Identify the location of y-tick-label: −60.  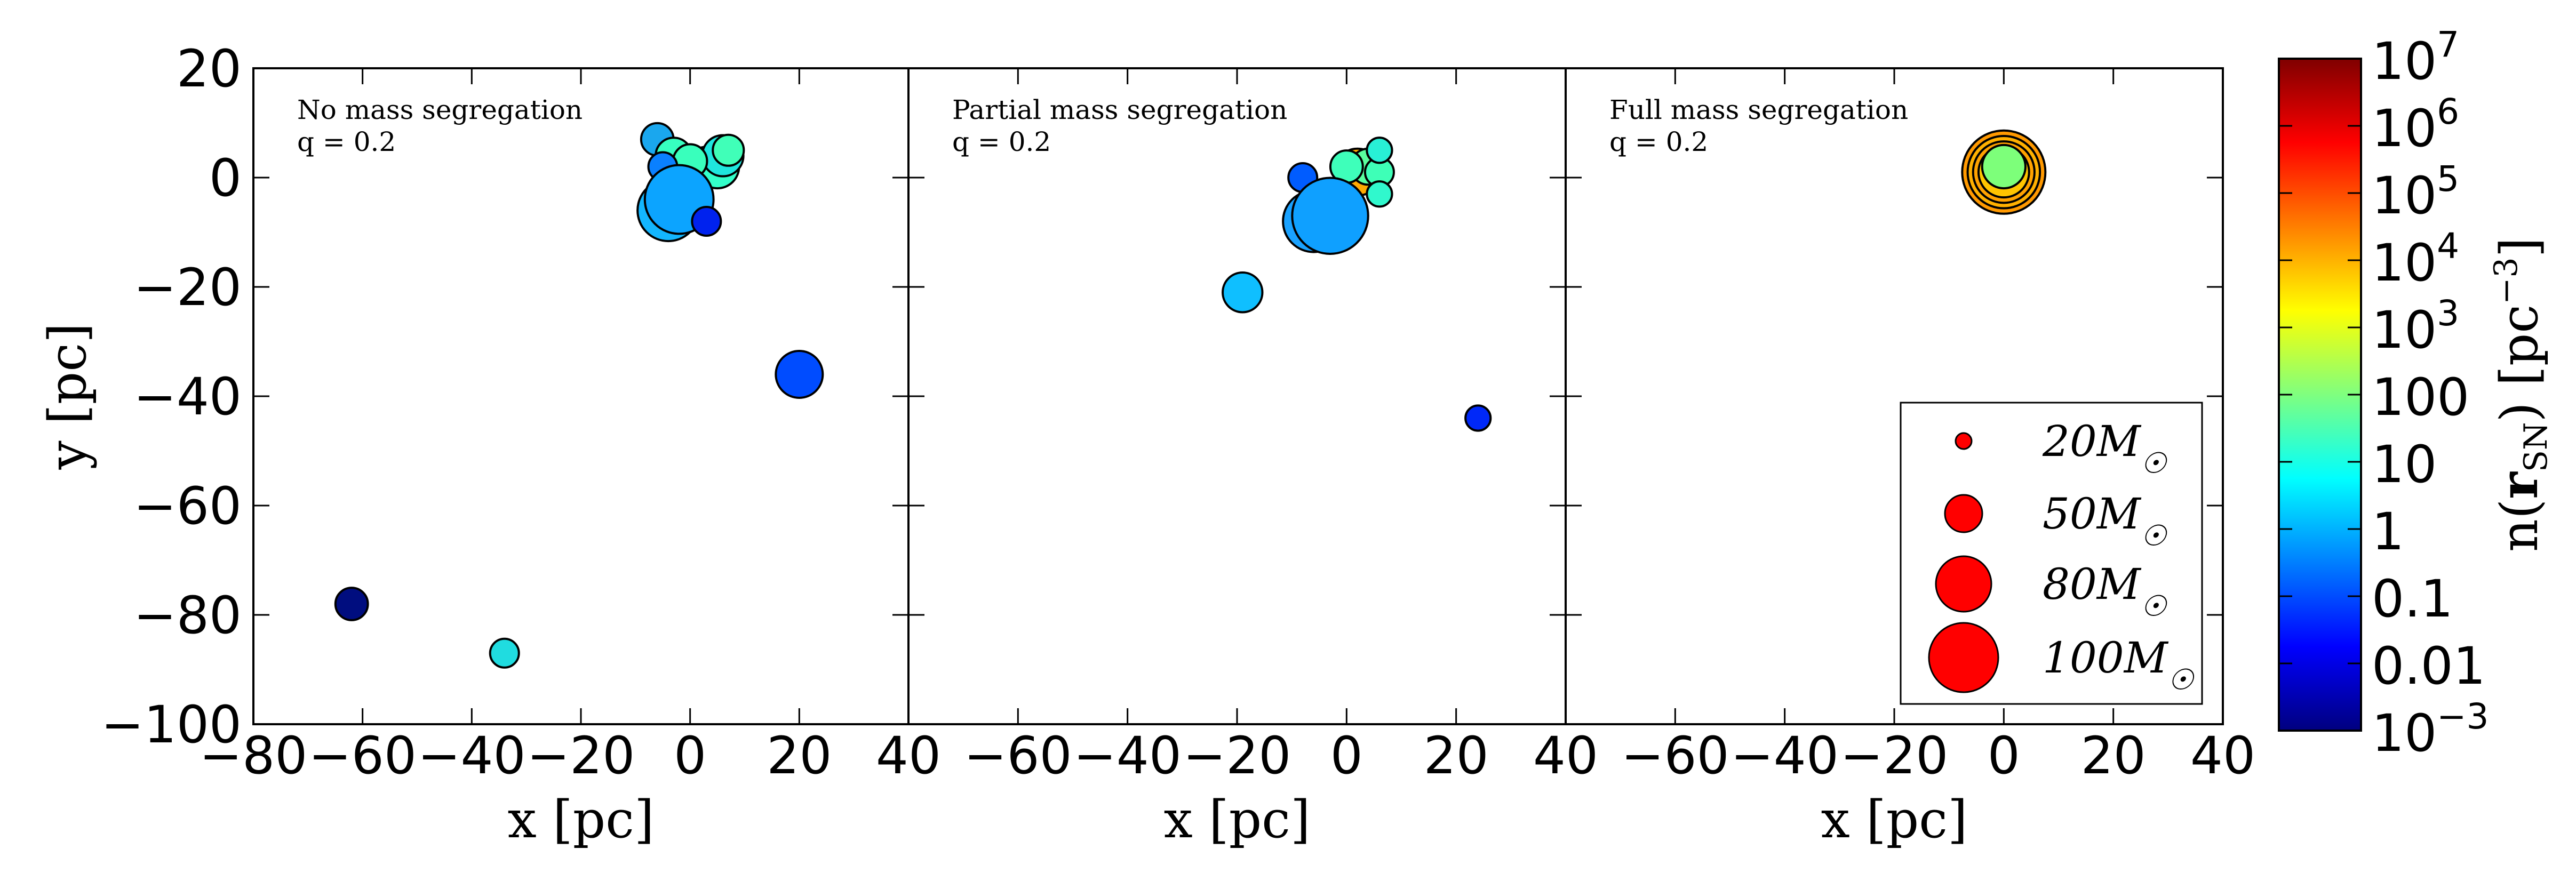
(187, 506).